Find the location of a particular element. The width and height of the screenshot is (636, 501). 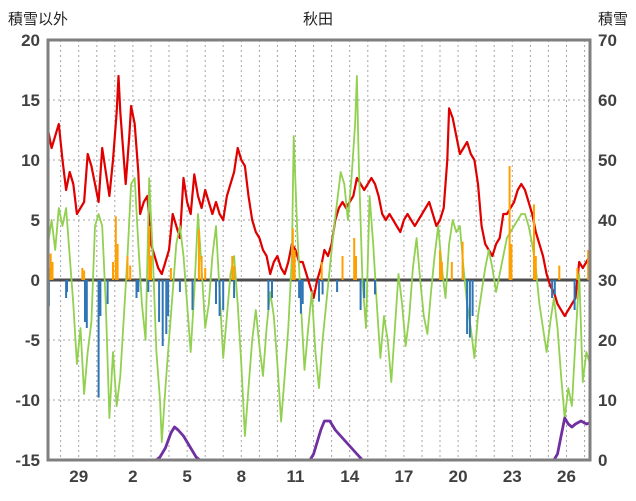

x-tick-label: 17 is located at coordinates (403, 476).